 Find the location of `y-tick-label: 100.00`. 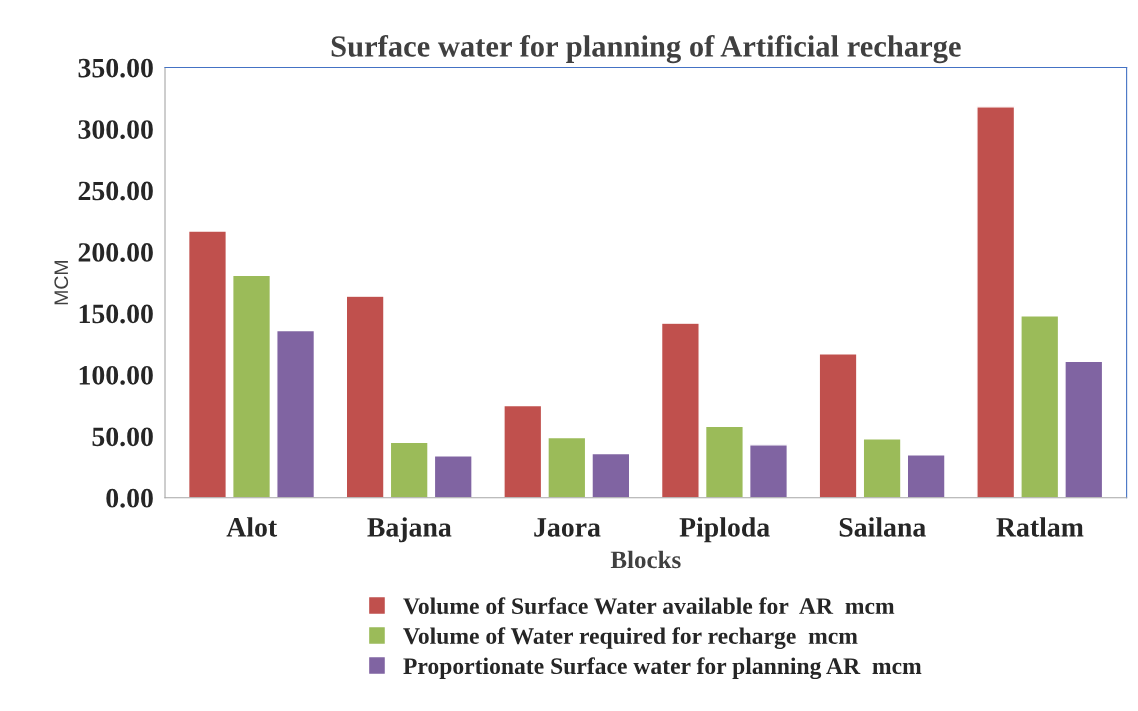

y-tick-label: 100.00 is located at coordinates (116, 375).